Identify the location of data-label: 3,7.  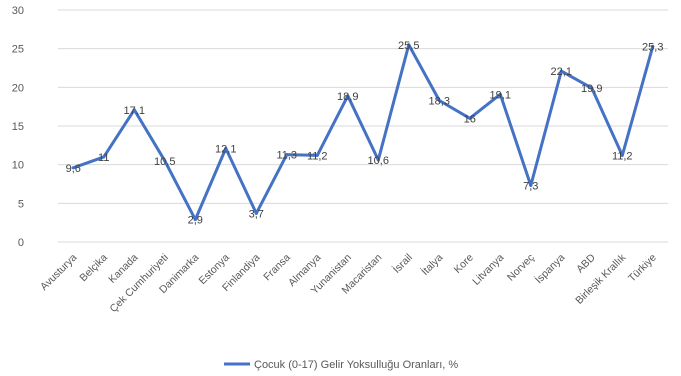
(256, 214).